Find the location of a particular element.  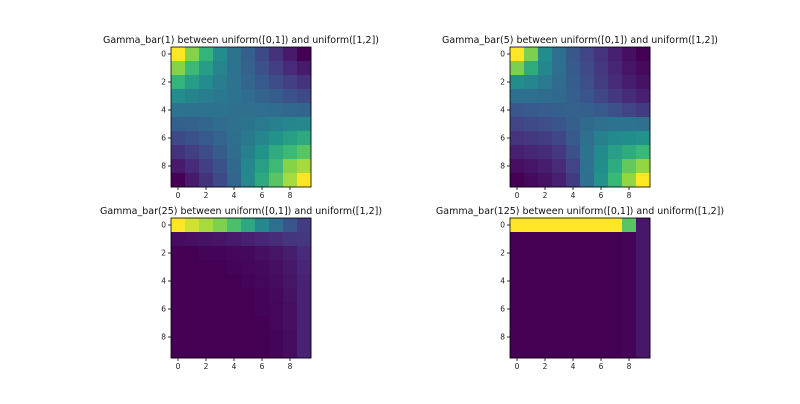

x-tick-label: 8 is located at coordinates (629, 195).